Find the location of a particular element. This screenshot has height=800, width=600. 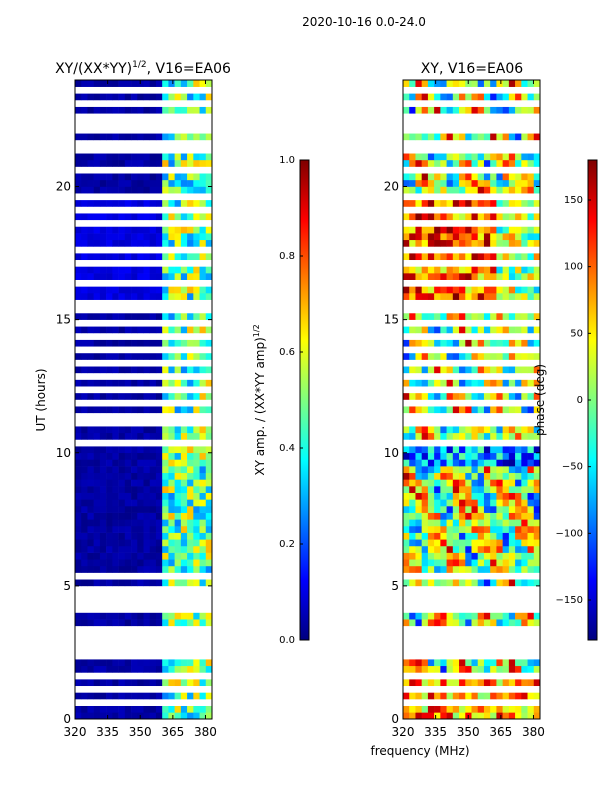

phase-heatmap-flagged-row is located at coordinates (471, 310).